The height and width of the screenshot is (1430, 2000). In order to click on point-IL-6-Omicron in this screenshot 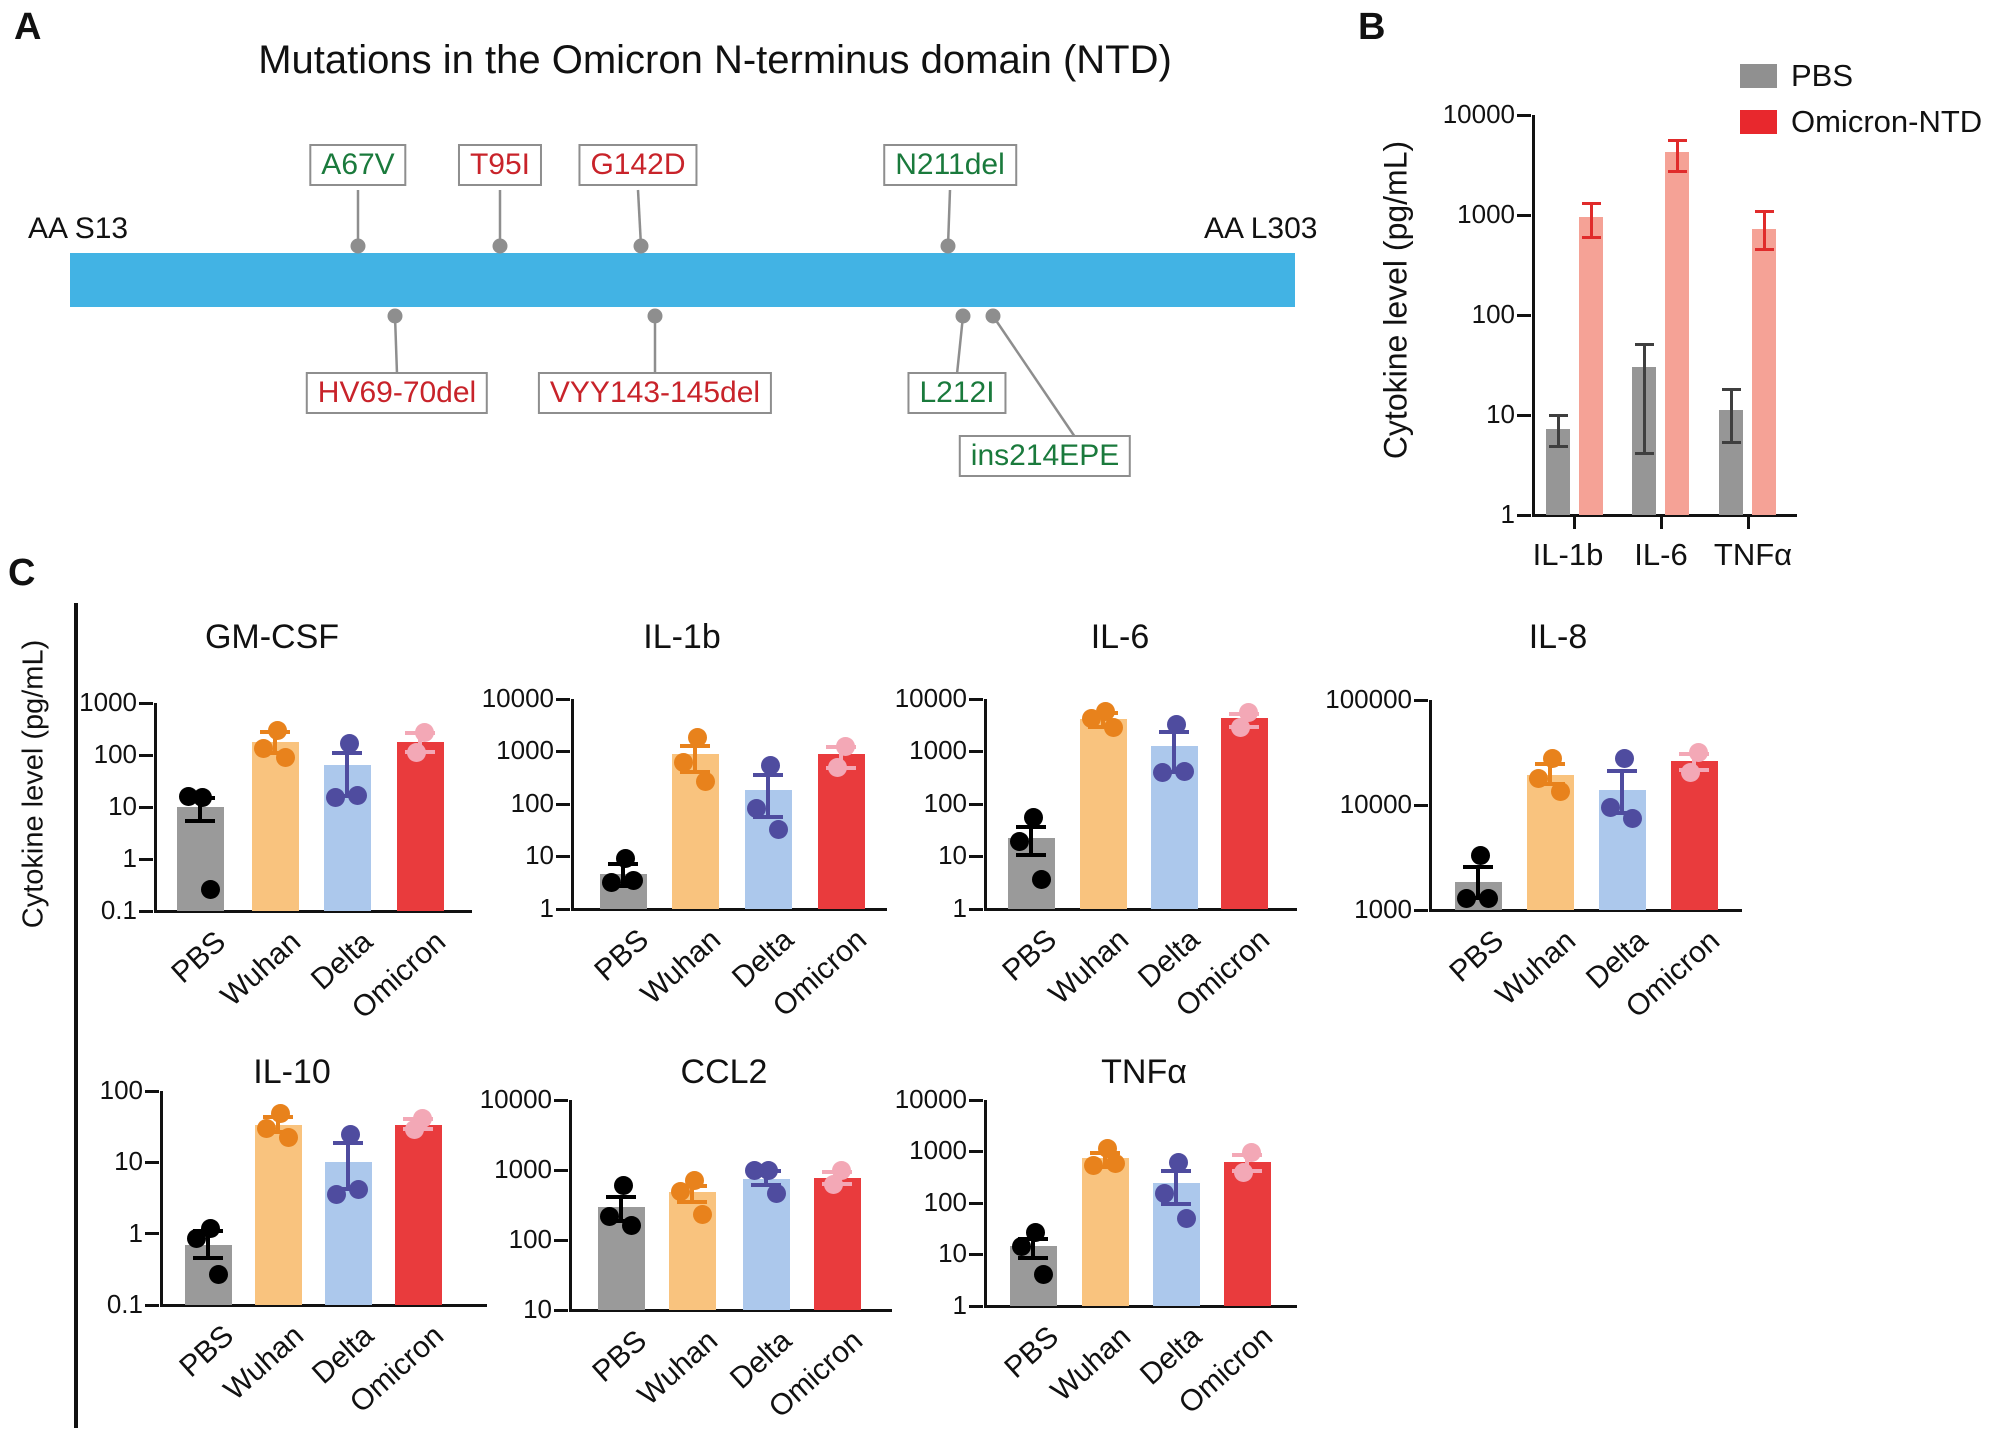, I will do `click(1248, 712)`.